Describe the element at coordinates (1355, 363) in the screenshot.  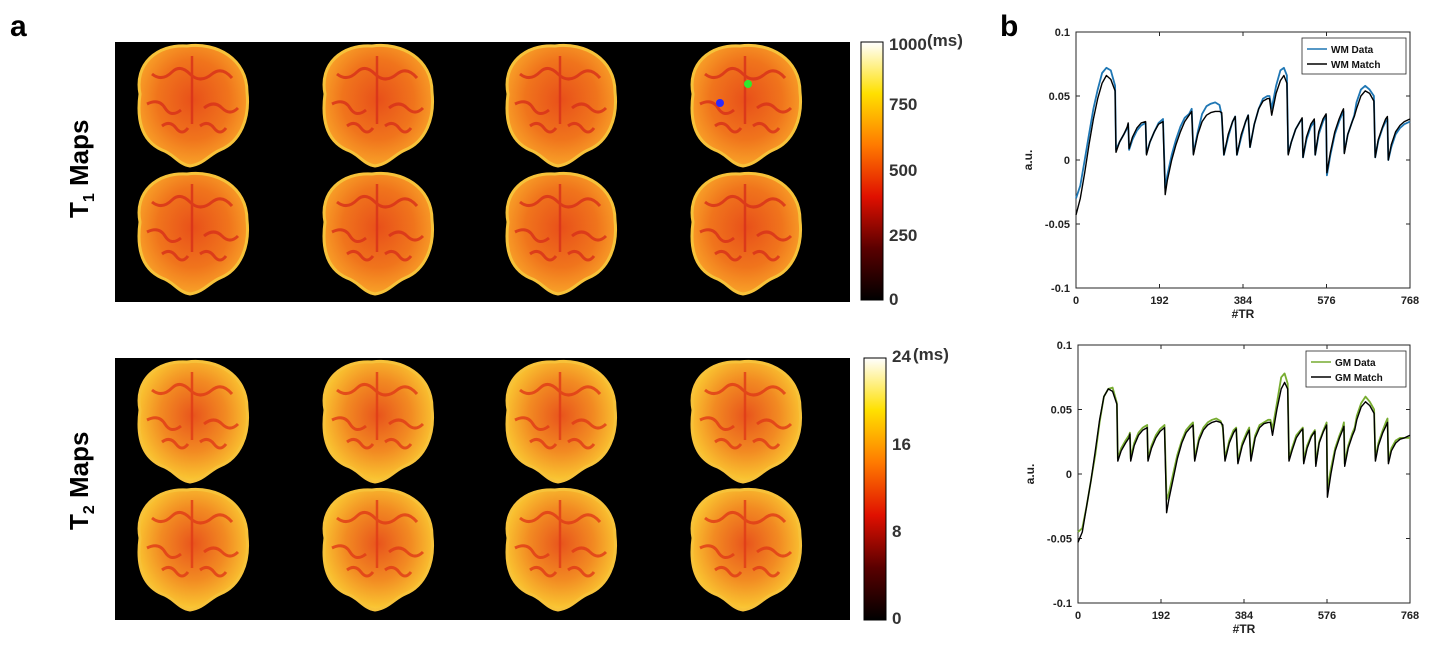
I see `legend-label: GM Data` at that location.